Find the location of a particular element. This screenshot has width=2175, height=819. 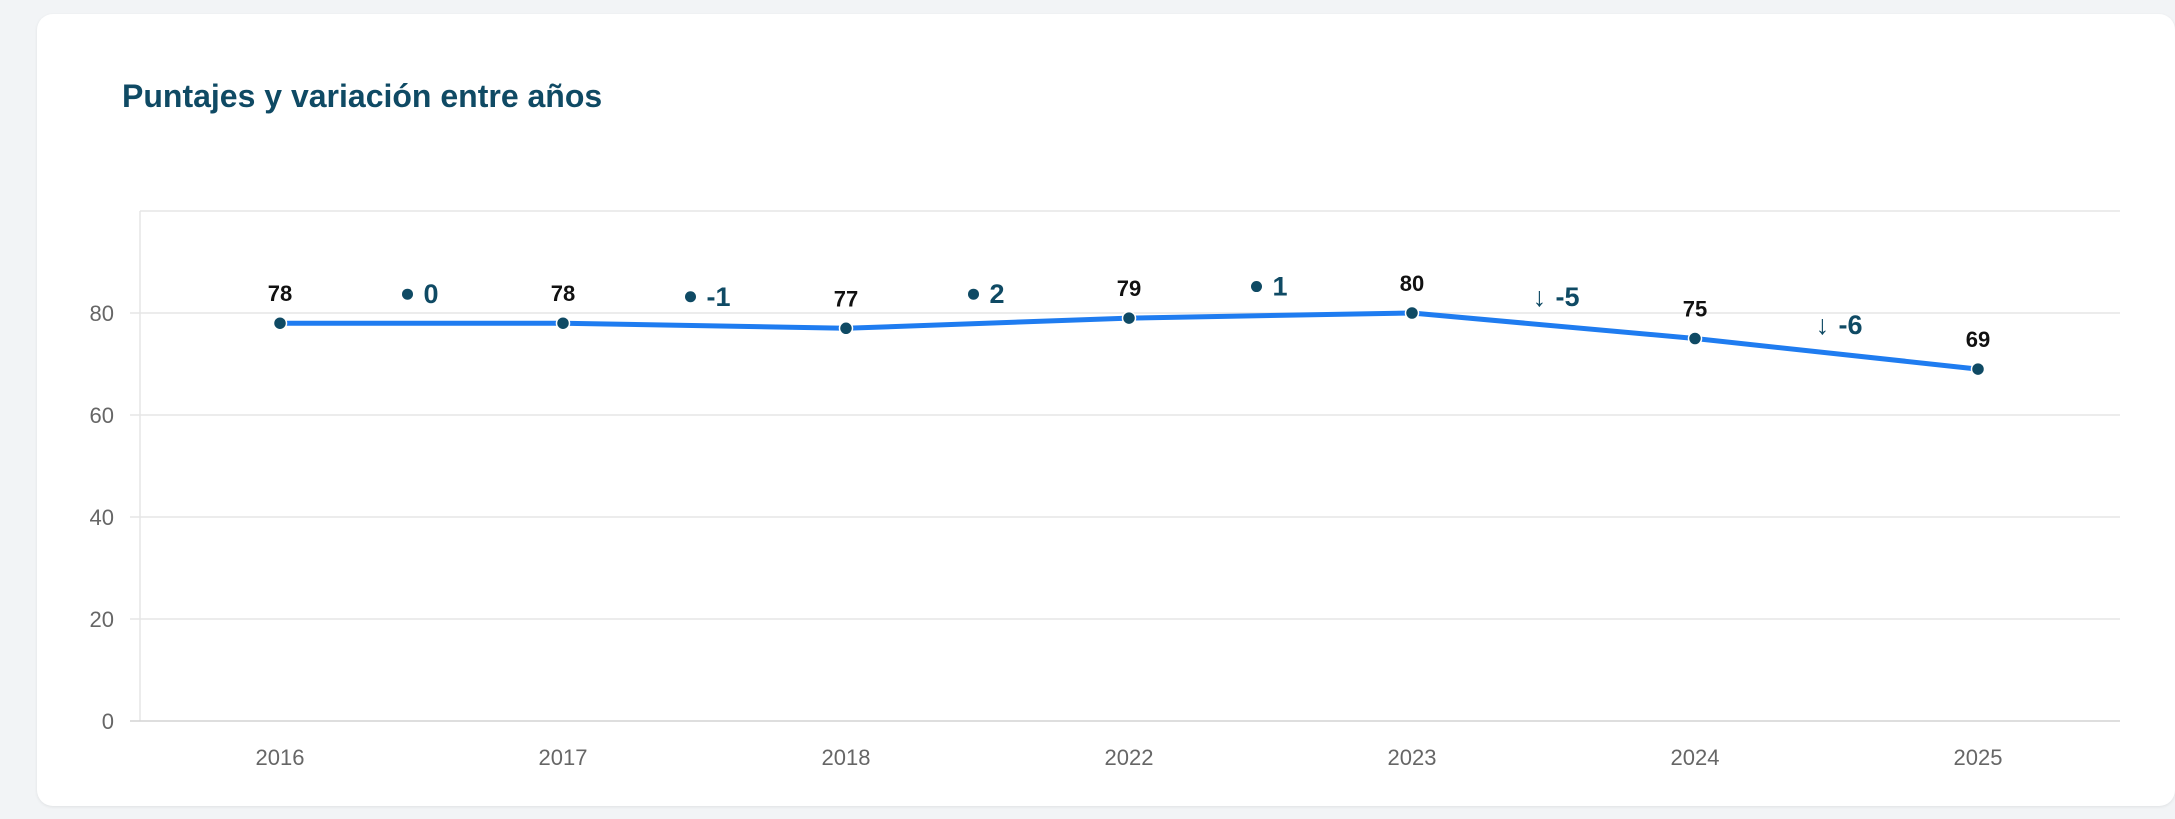

x-tick-label: 2016 is located at coordinates (280, 757).